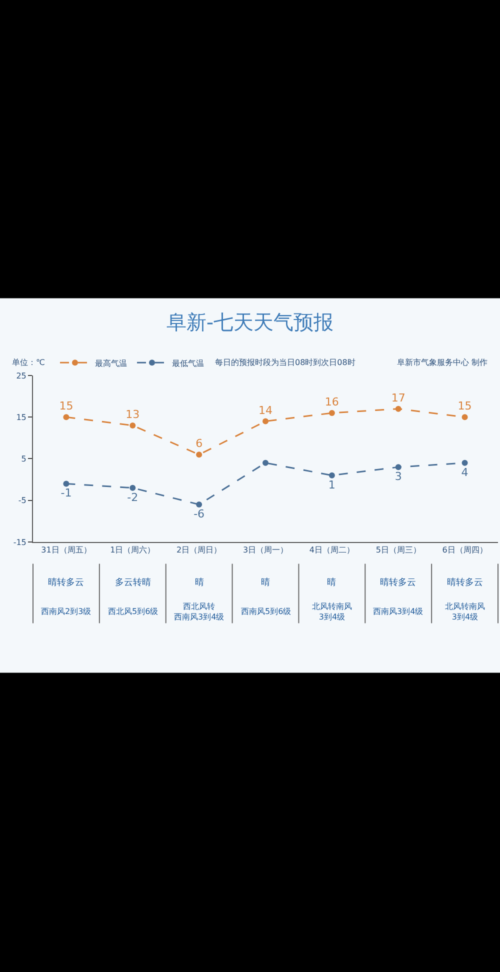  What do you see at coordinates (331, 550) in the screenshot?
I see `x-tick-label: 4日（周二）` at bounding box center [331, 550].